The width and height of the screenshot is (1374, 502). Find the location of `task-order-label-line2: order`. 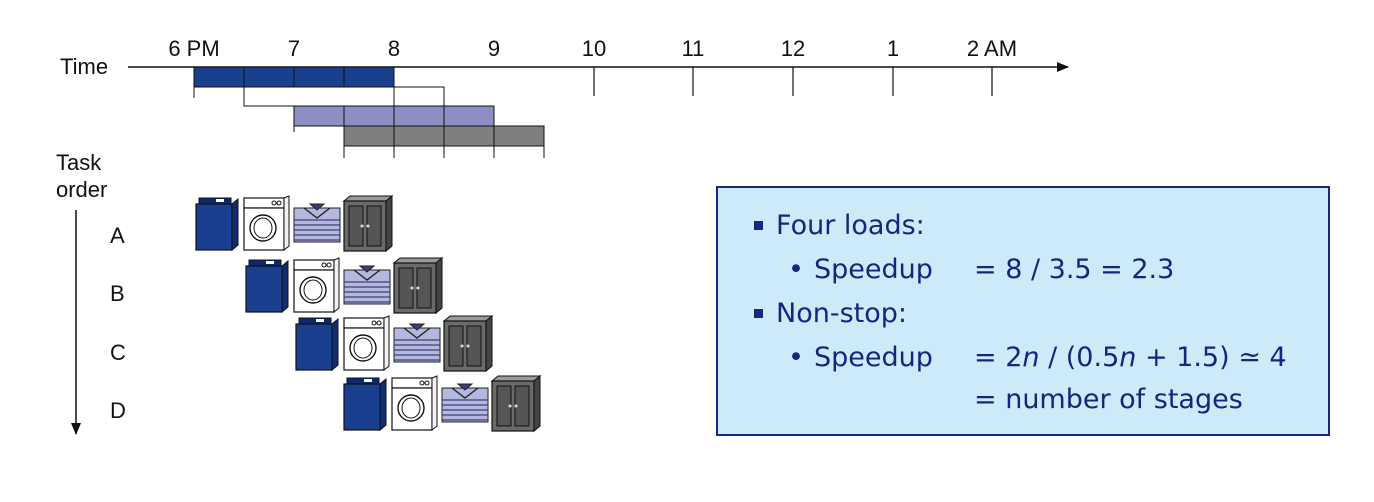

task-order-label-line2: order is located at coordinates (81, 189).